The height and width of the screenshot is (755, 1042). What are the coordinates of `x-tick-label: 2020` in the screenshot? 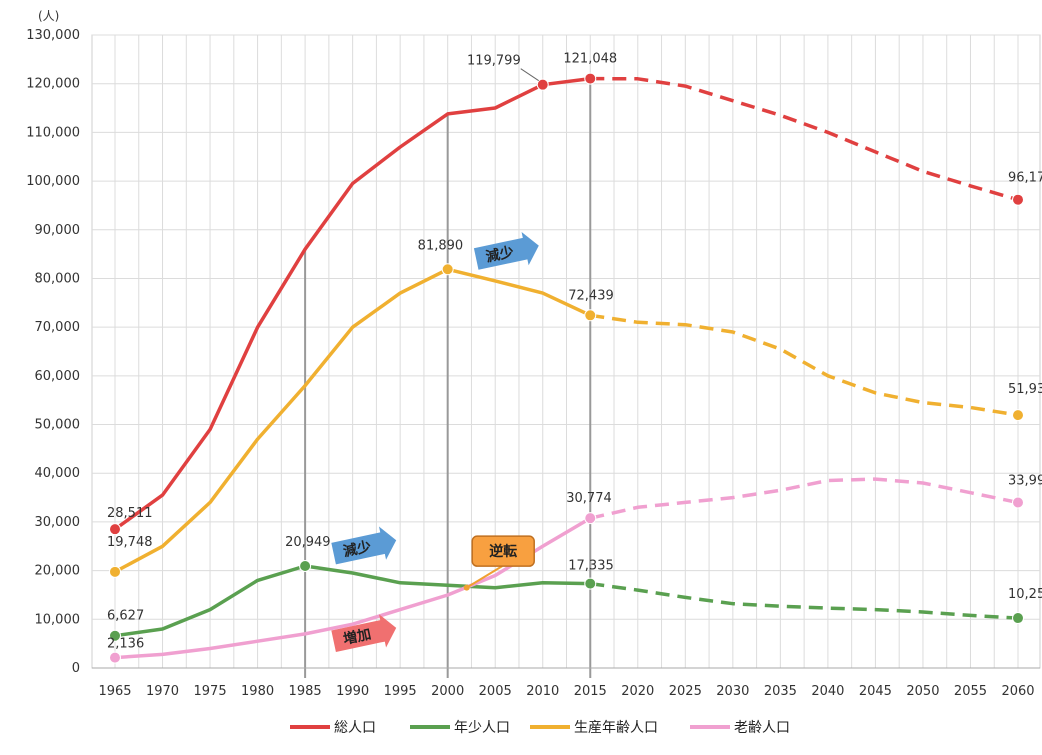 It's located at (637, 691).